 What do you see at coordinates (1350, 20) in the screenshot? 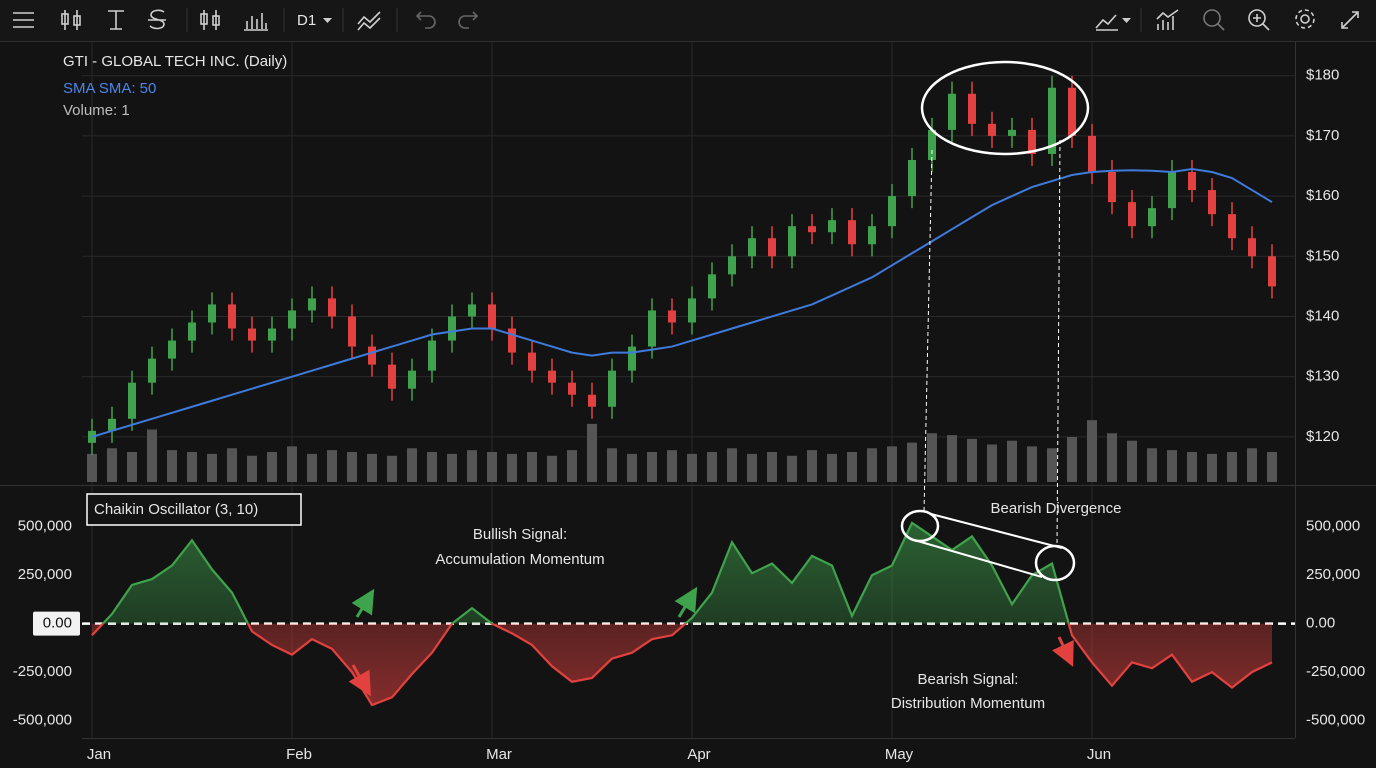
I see `fullscreen-icon` at bounding box center [1350, 20].